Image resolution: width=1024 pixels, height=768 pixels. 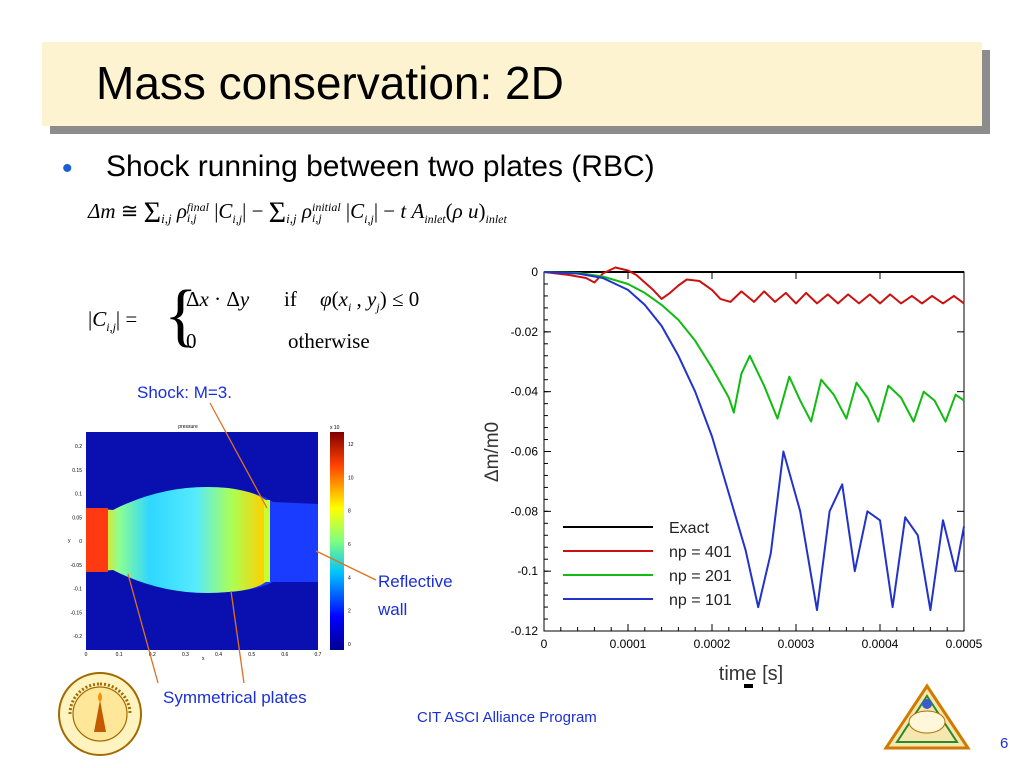 I want to click on colorbar-tick-label: 12, so click(x=351, y=445).